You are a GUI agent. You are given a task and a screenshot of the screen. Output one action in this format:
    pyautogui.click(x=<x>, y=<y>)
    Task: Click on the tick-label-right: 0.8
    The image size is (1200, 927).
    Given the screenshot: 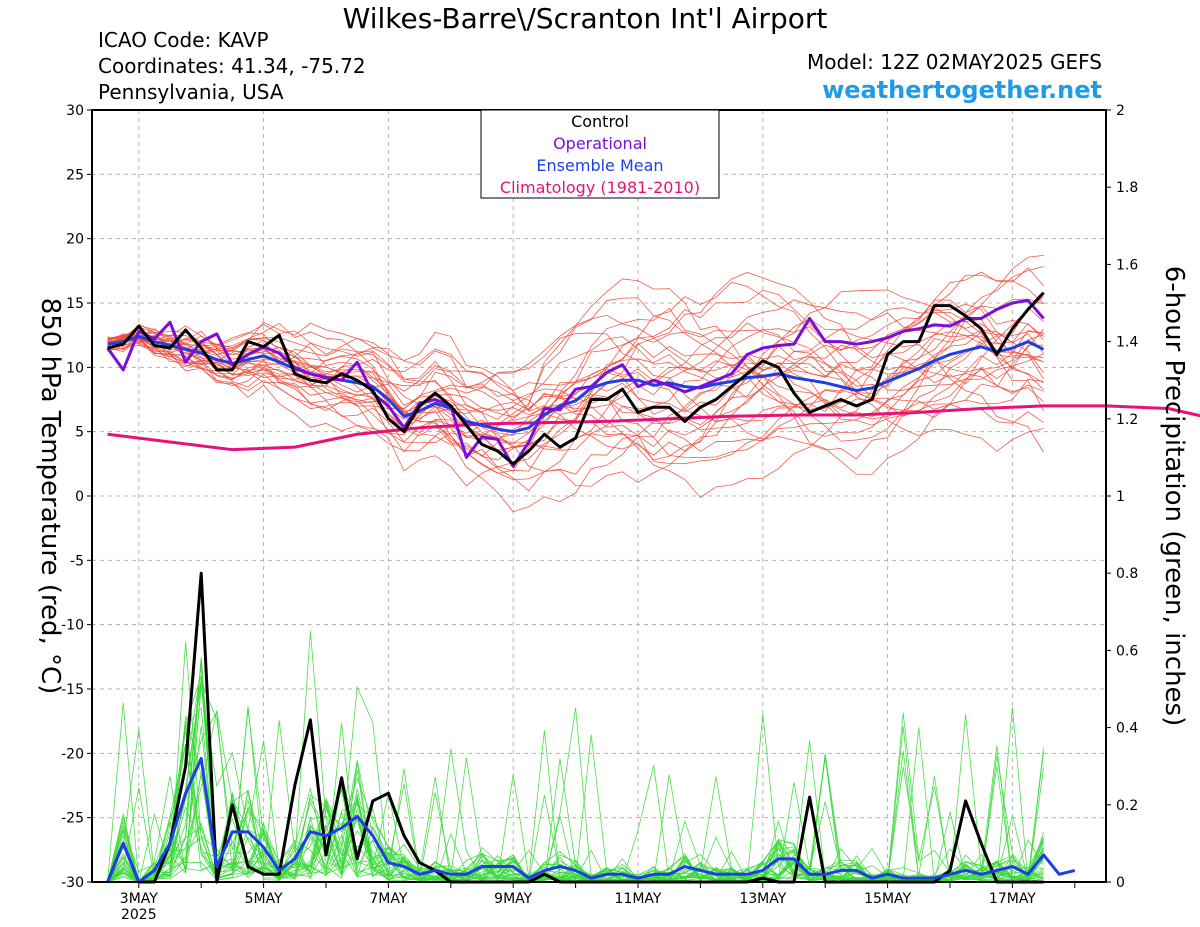 What is the action you would take?
    pyautogui.click(x=1127, y=574)
    